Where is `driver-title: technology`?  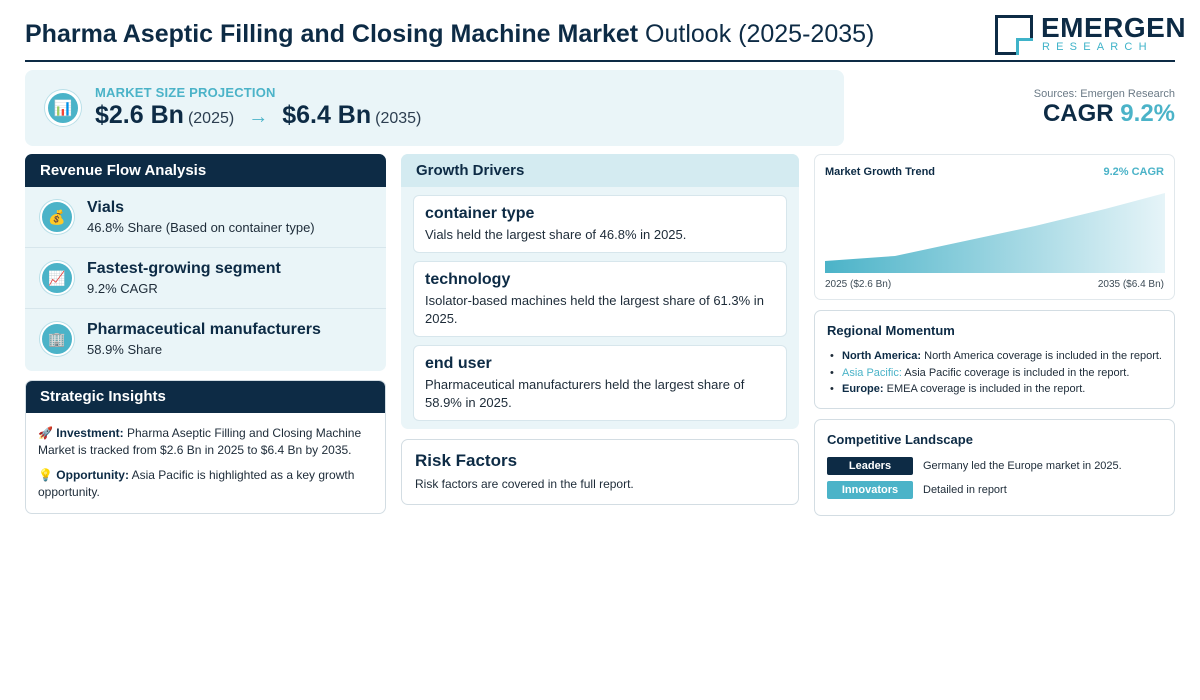 driver-title: technology is located at coordinates (468, 279).